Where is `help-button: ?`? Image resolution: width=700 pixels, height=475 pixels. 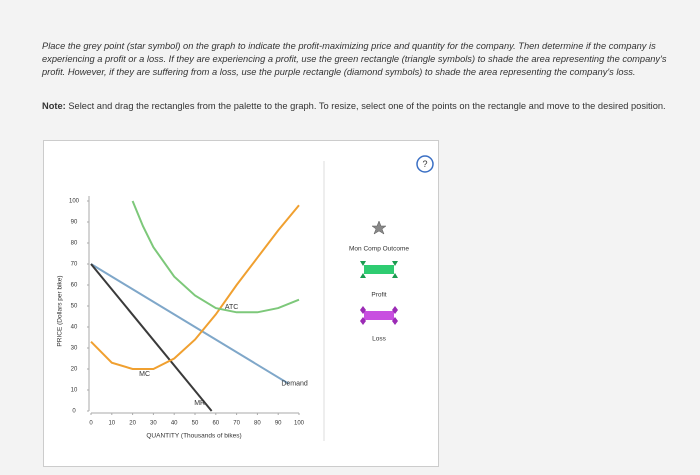 help-button: ? is located at coordinates (425, 164).